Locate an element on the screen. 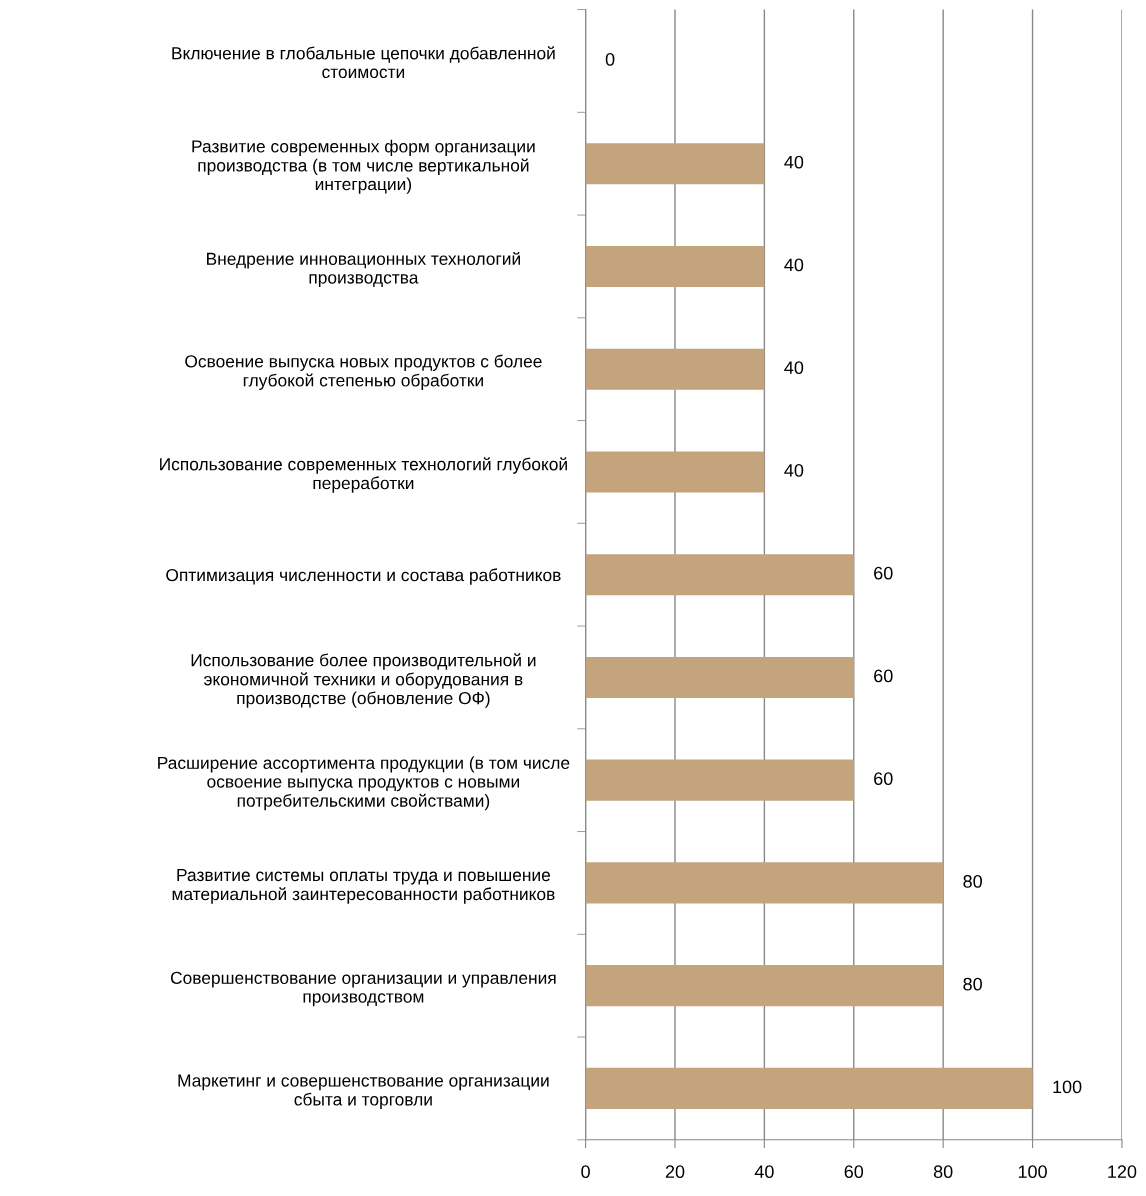 This screenshot has width=1146, height=1196. x-tick-label: 40 is located at coordinates (764, 1172).